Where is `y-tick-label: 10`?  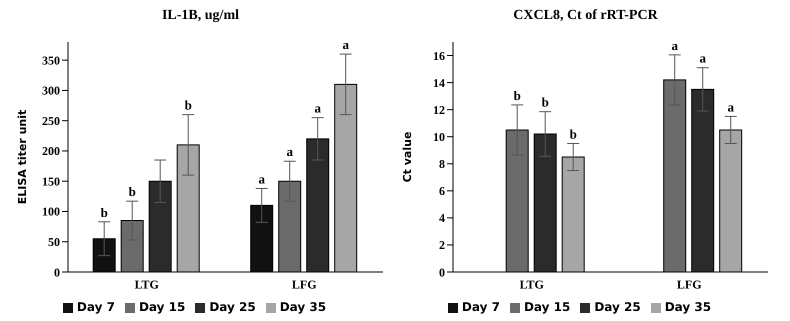
y-tick-label: 10 is located at coordinates (439, 137).